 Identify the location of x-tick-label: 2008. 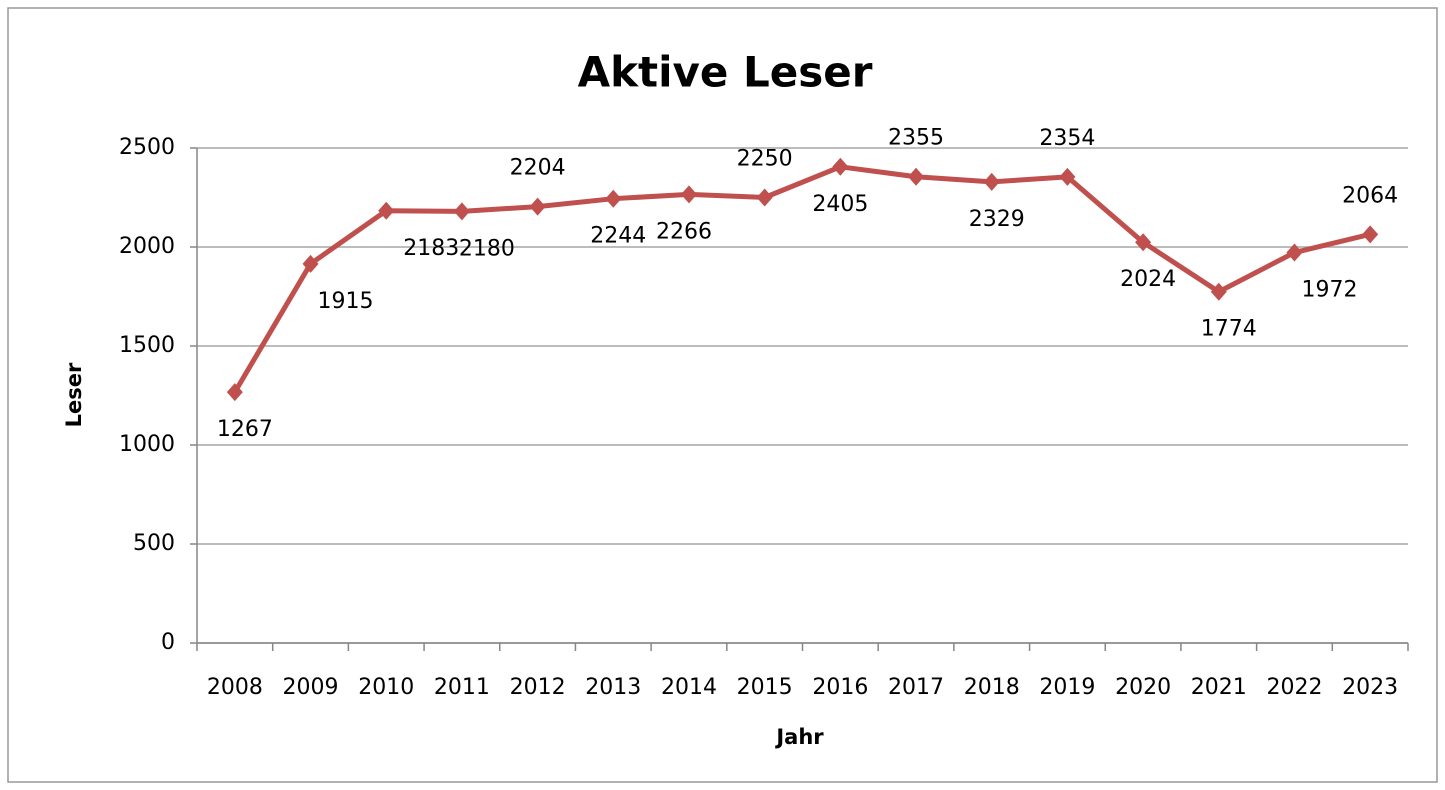
(235, 687).